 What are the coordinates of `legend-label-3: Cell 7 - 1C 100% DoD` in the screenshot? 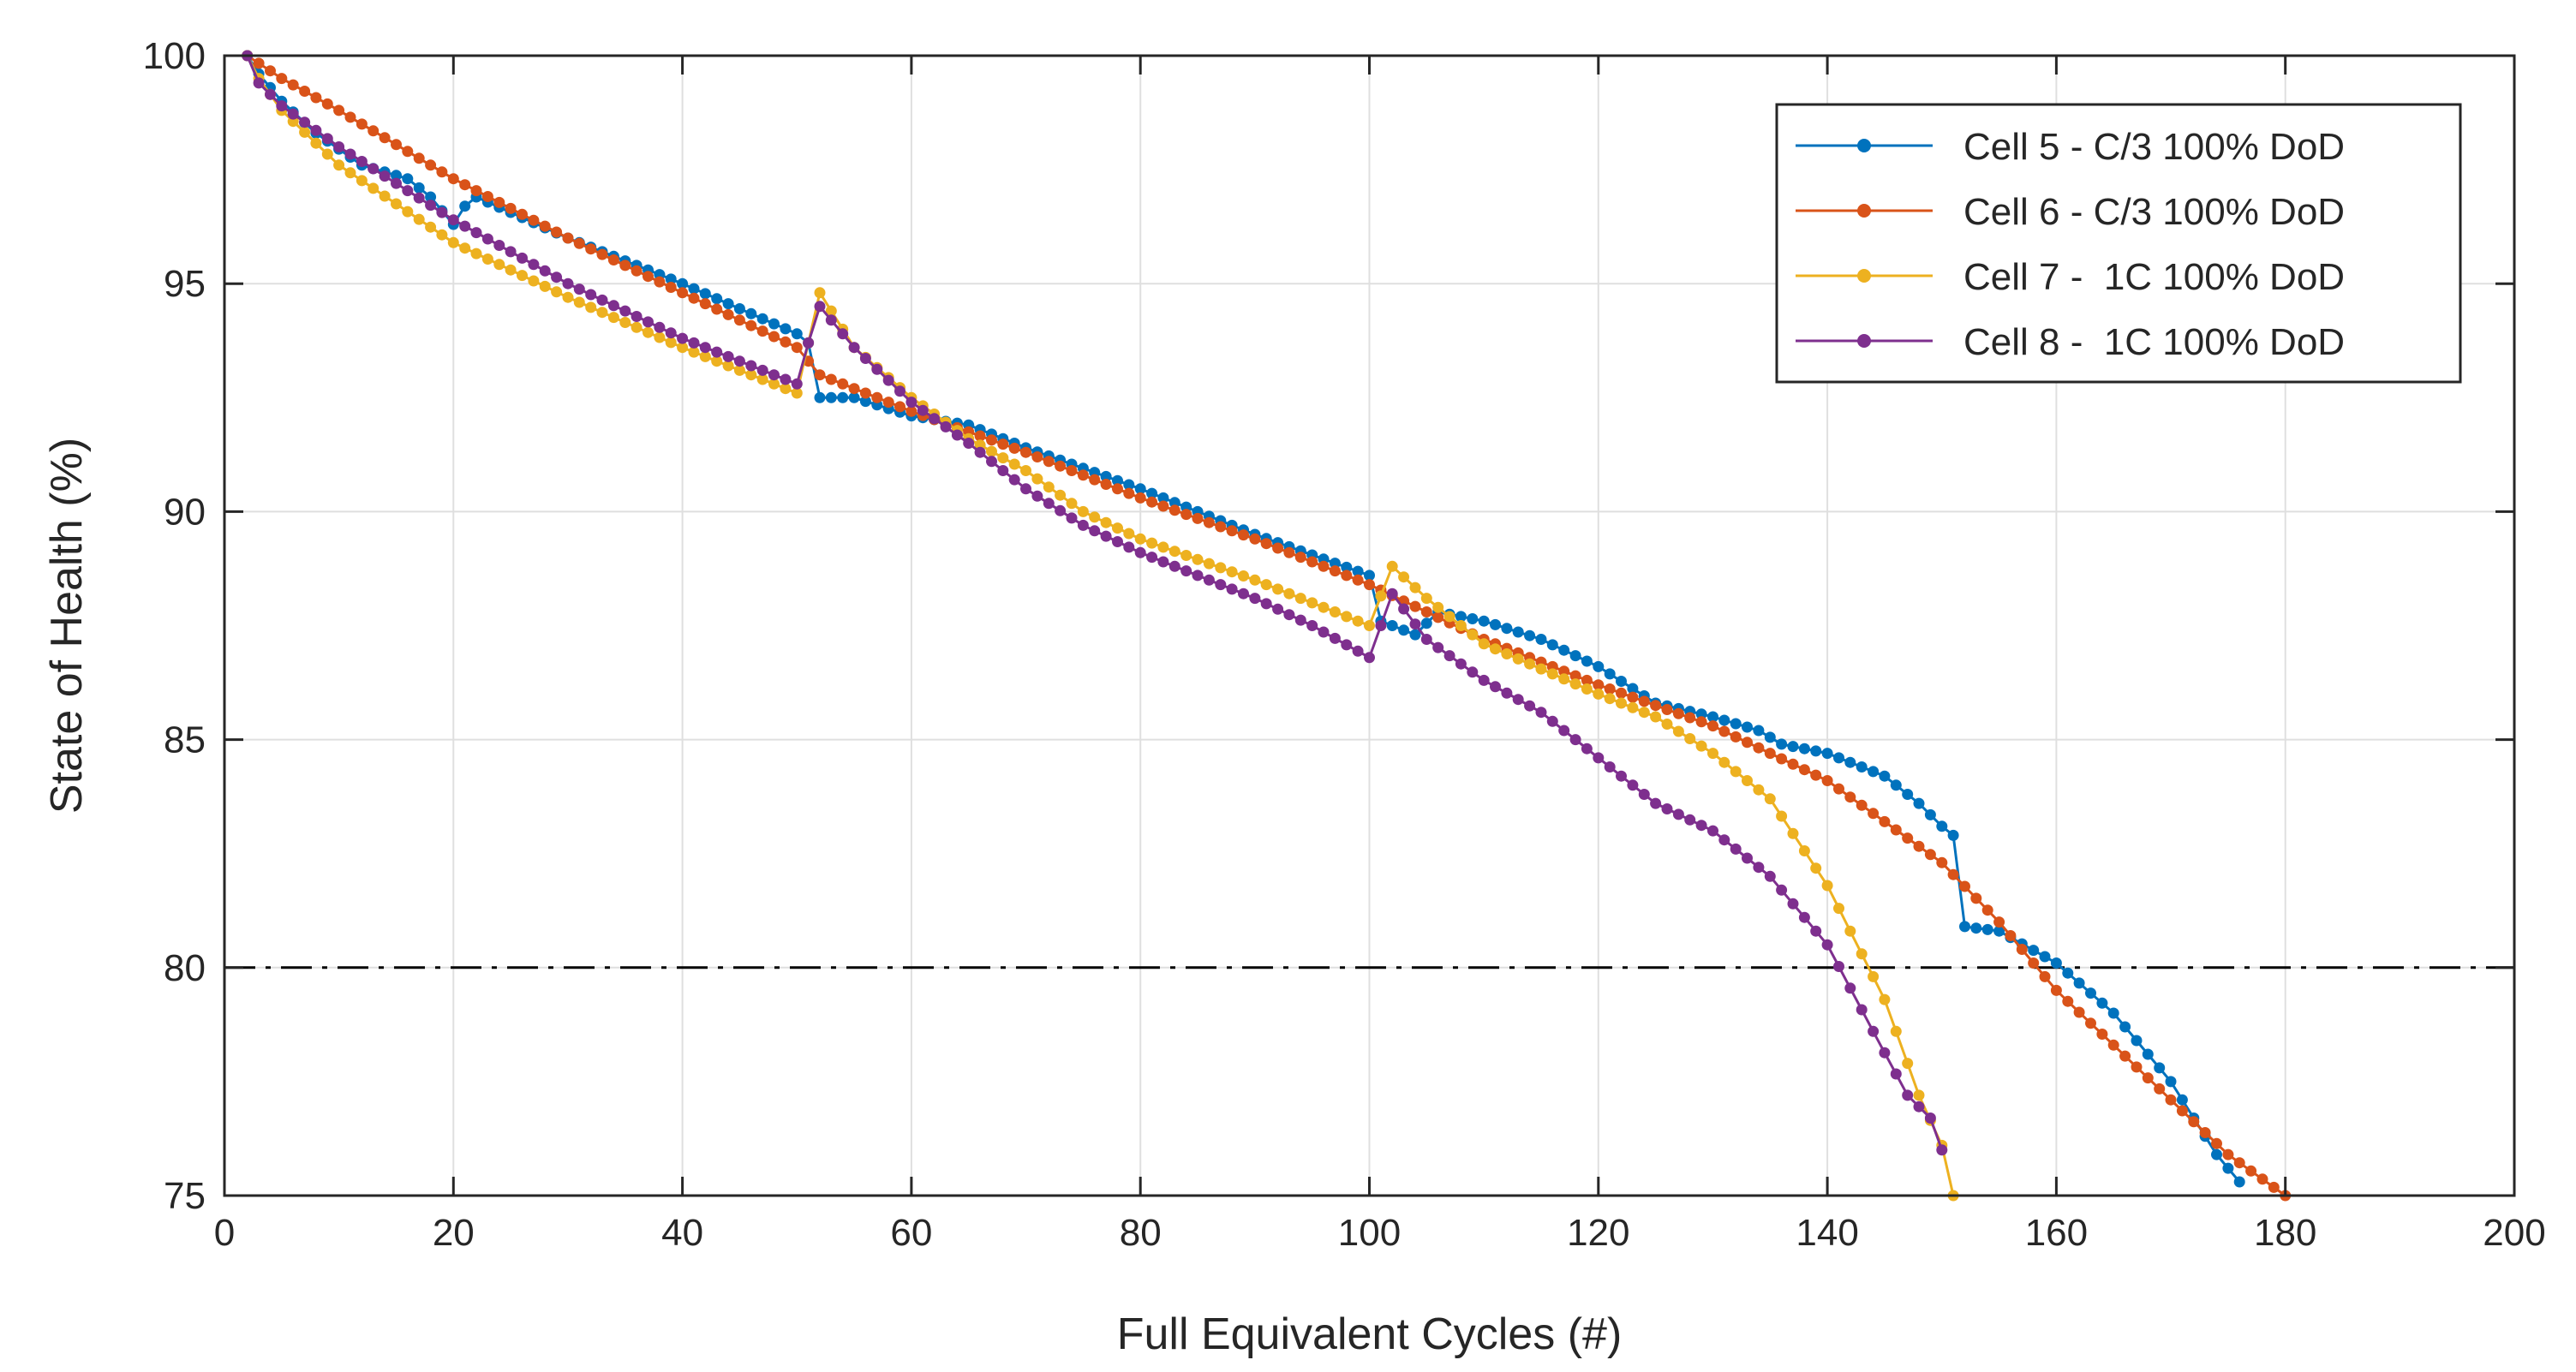 It's located at (2154, 277).